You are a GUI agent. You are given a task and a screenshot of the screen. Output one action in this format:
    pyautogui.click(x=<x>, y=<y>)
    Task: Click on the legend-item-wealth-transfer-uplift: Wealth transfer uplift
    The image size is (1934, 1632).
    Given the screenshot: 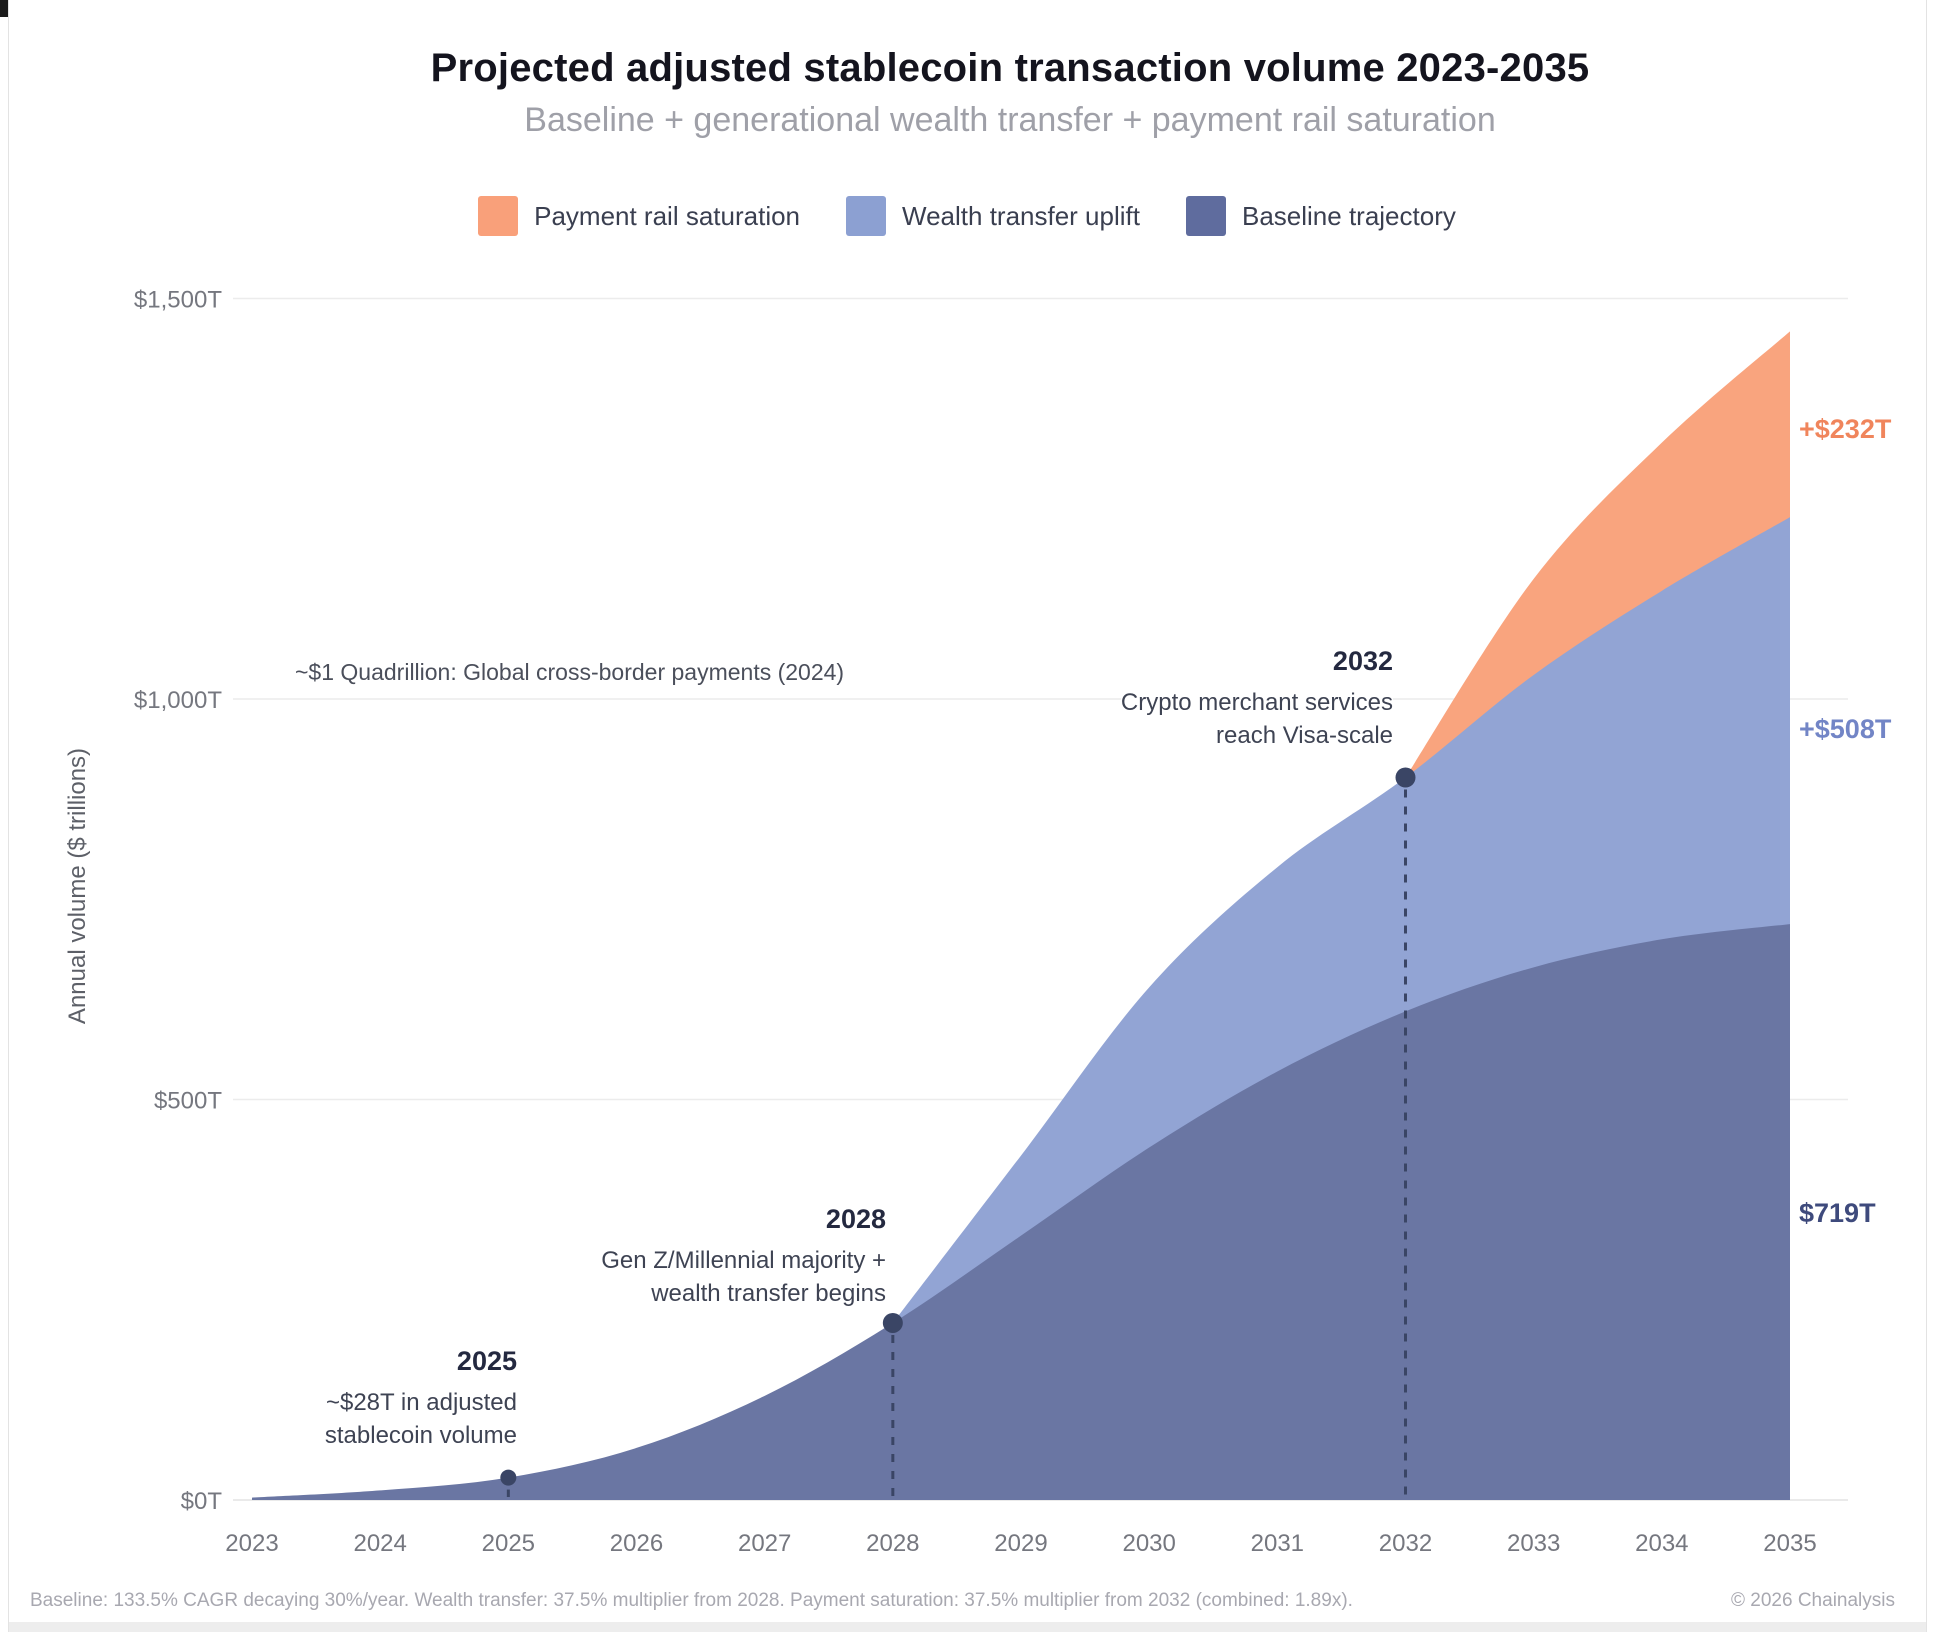 What is the action you would take?
    pyautogui.click(x=993, y=216)
    